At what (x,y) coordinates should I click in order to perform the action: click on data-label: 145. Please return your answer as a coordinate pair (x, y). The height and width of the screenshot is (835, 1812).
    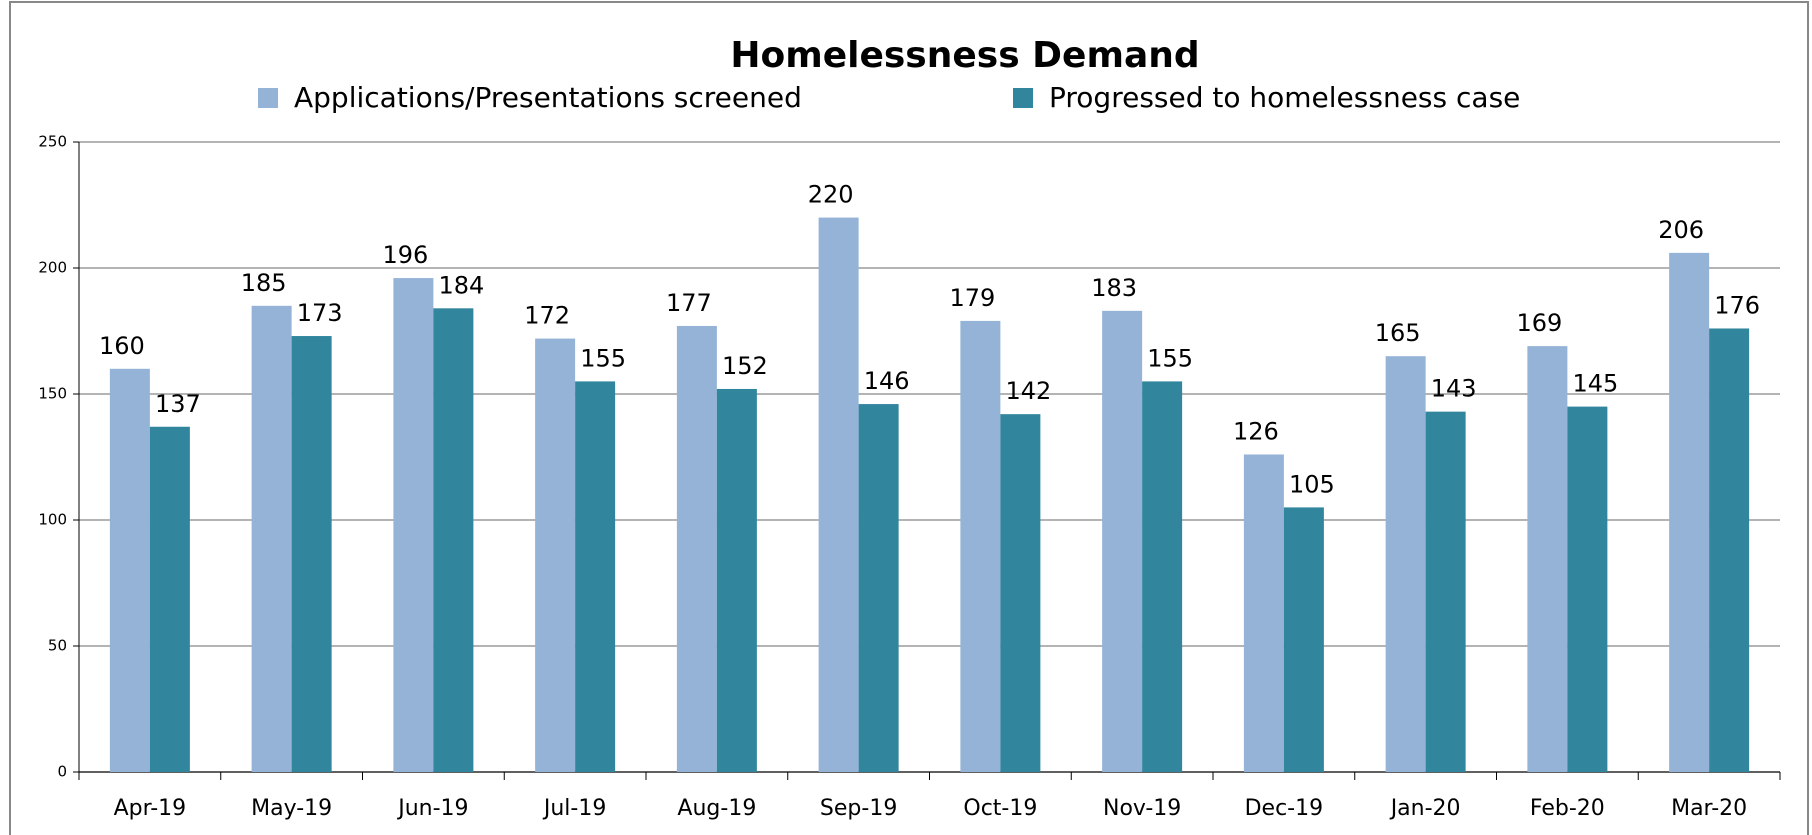
    Looking at the image, I should click on (1595, 384).